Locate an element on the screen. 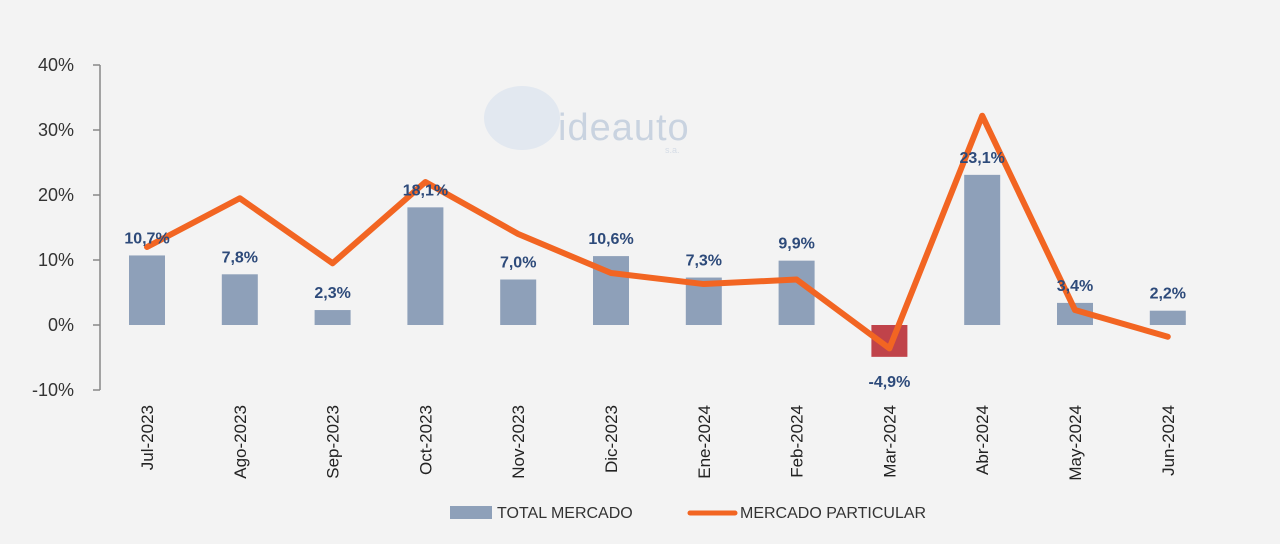 This screenshot has height=544, width=1280. bar-abr-2024 is located at coordinates (982, 249).